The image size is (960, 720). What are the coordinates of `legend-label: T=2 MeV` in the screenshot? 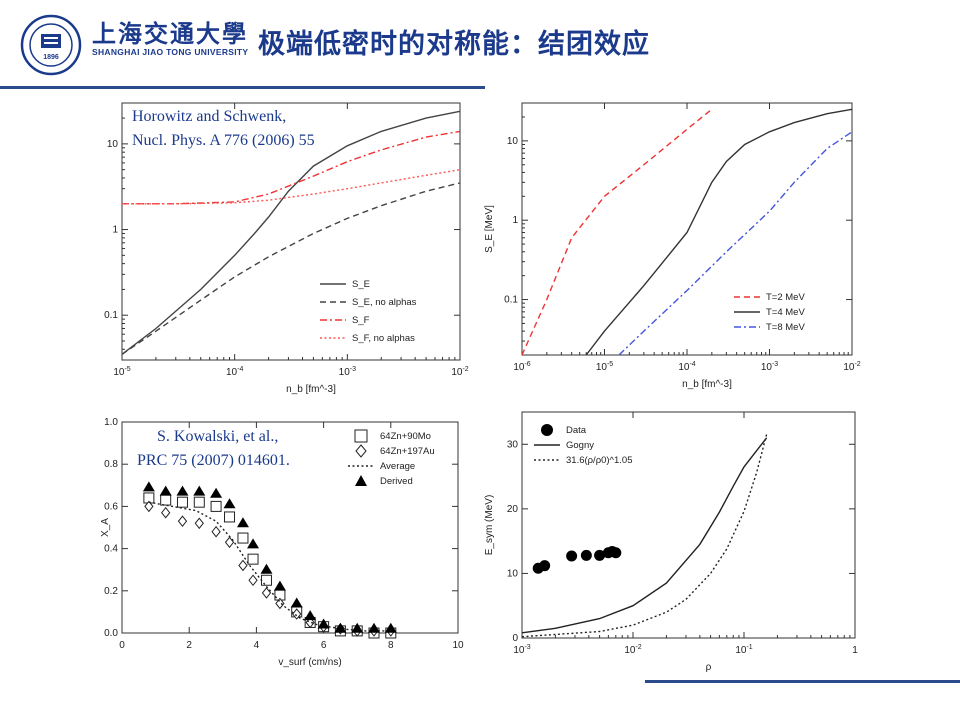 It's located at (785, 297).